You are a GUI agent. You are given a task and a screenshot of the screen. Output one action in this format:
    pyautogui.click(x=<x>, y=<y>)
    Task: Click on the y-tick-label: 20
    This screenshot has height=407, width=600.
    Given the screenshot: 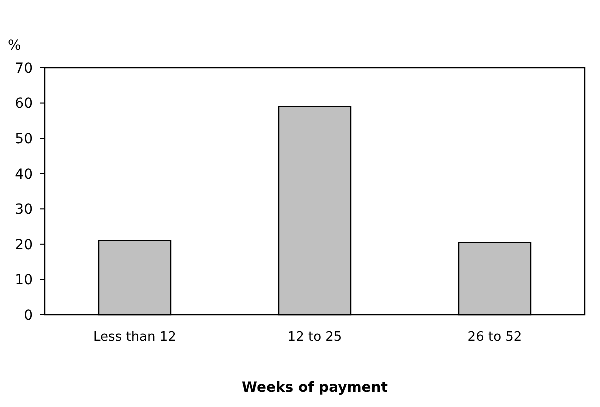 What is the action you would take?
    pyautogui.click(x=24, y=245)
    